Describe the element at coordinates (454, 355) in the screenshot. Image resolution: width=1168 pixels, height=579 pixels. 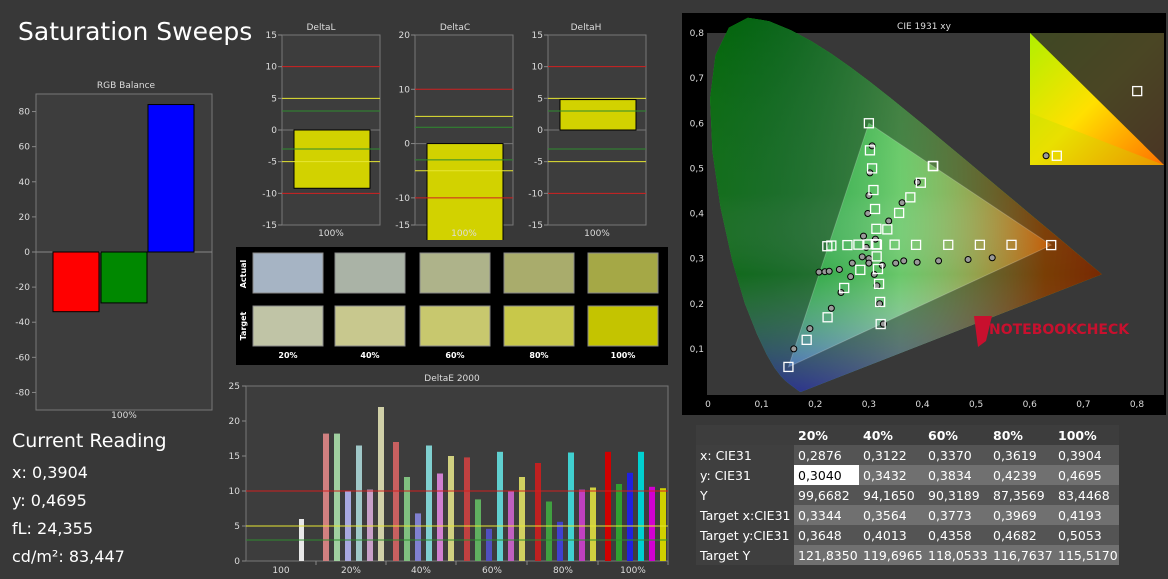
I see `swatch-label: 60%` at that location.